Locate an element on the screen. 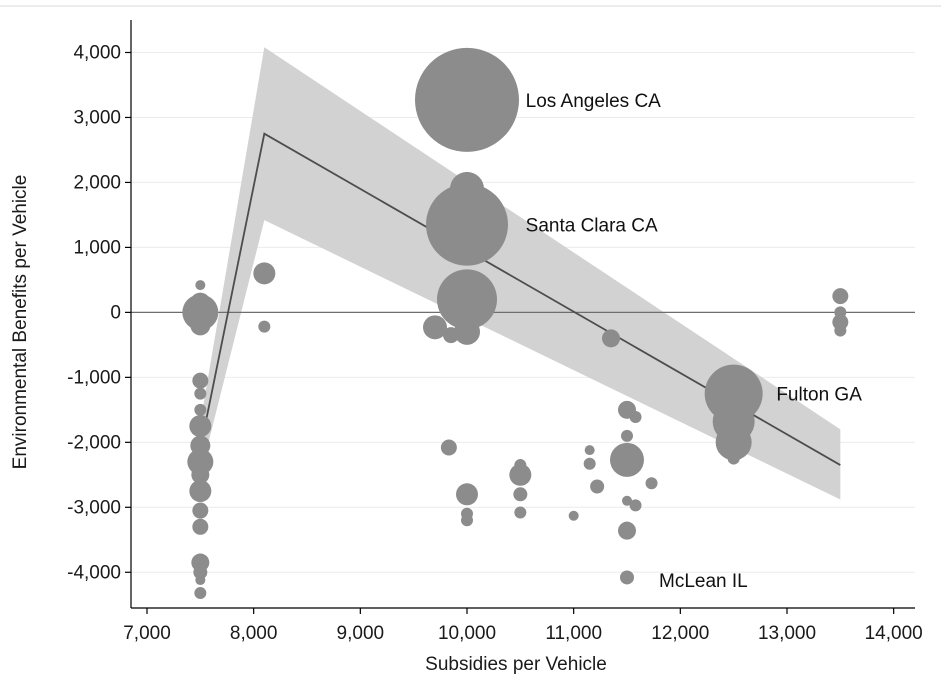 The width and height of the screenshot is (941, 700). annotation-1: Santa Clara CA is located at coordinates (592, 226).